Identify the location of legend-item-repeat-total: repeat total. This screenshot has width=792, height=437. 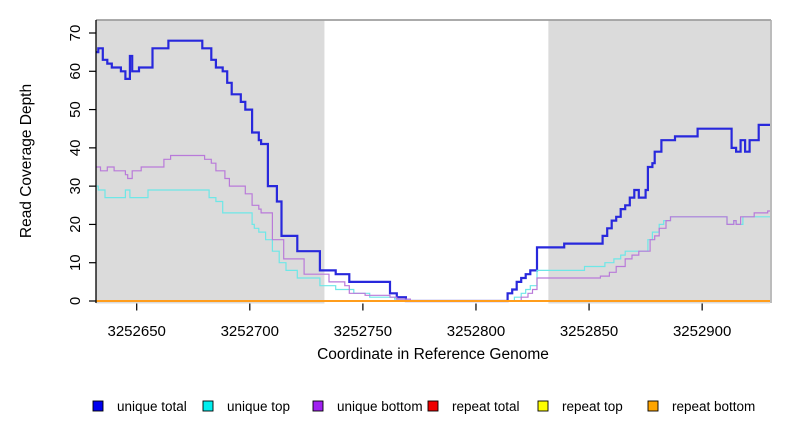
(473, 406).